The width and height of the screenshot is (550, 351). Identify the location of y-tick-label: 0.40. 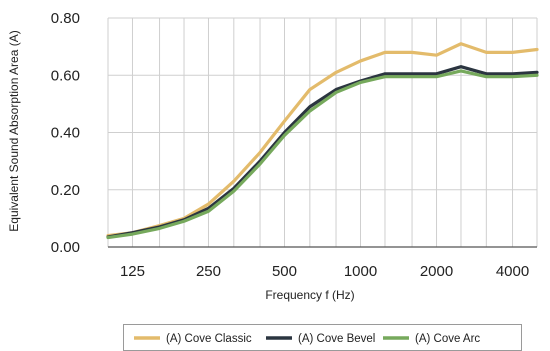
(65, 133).